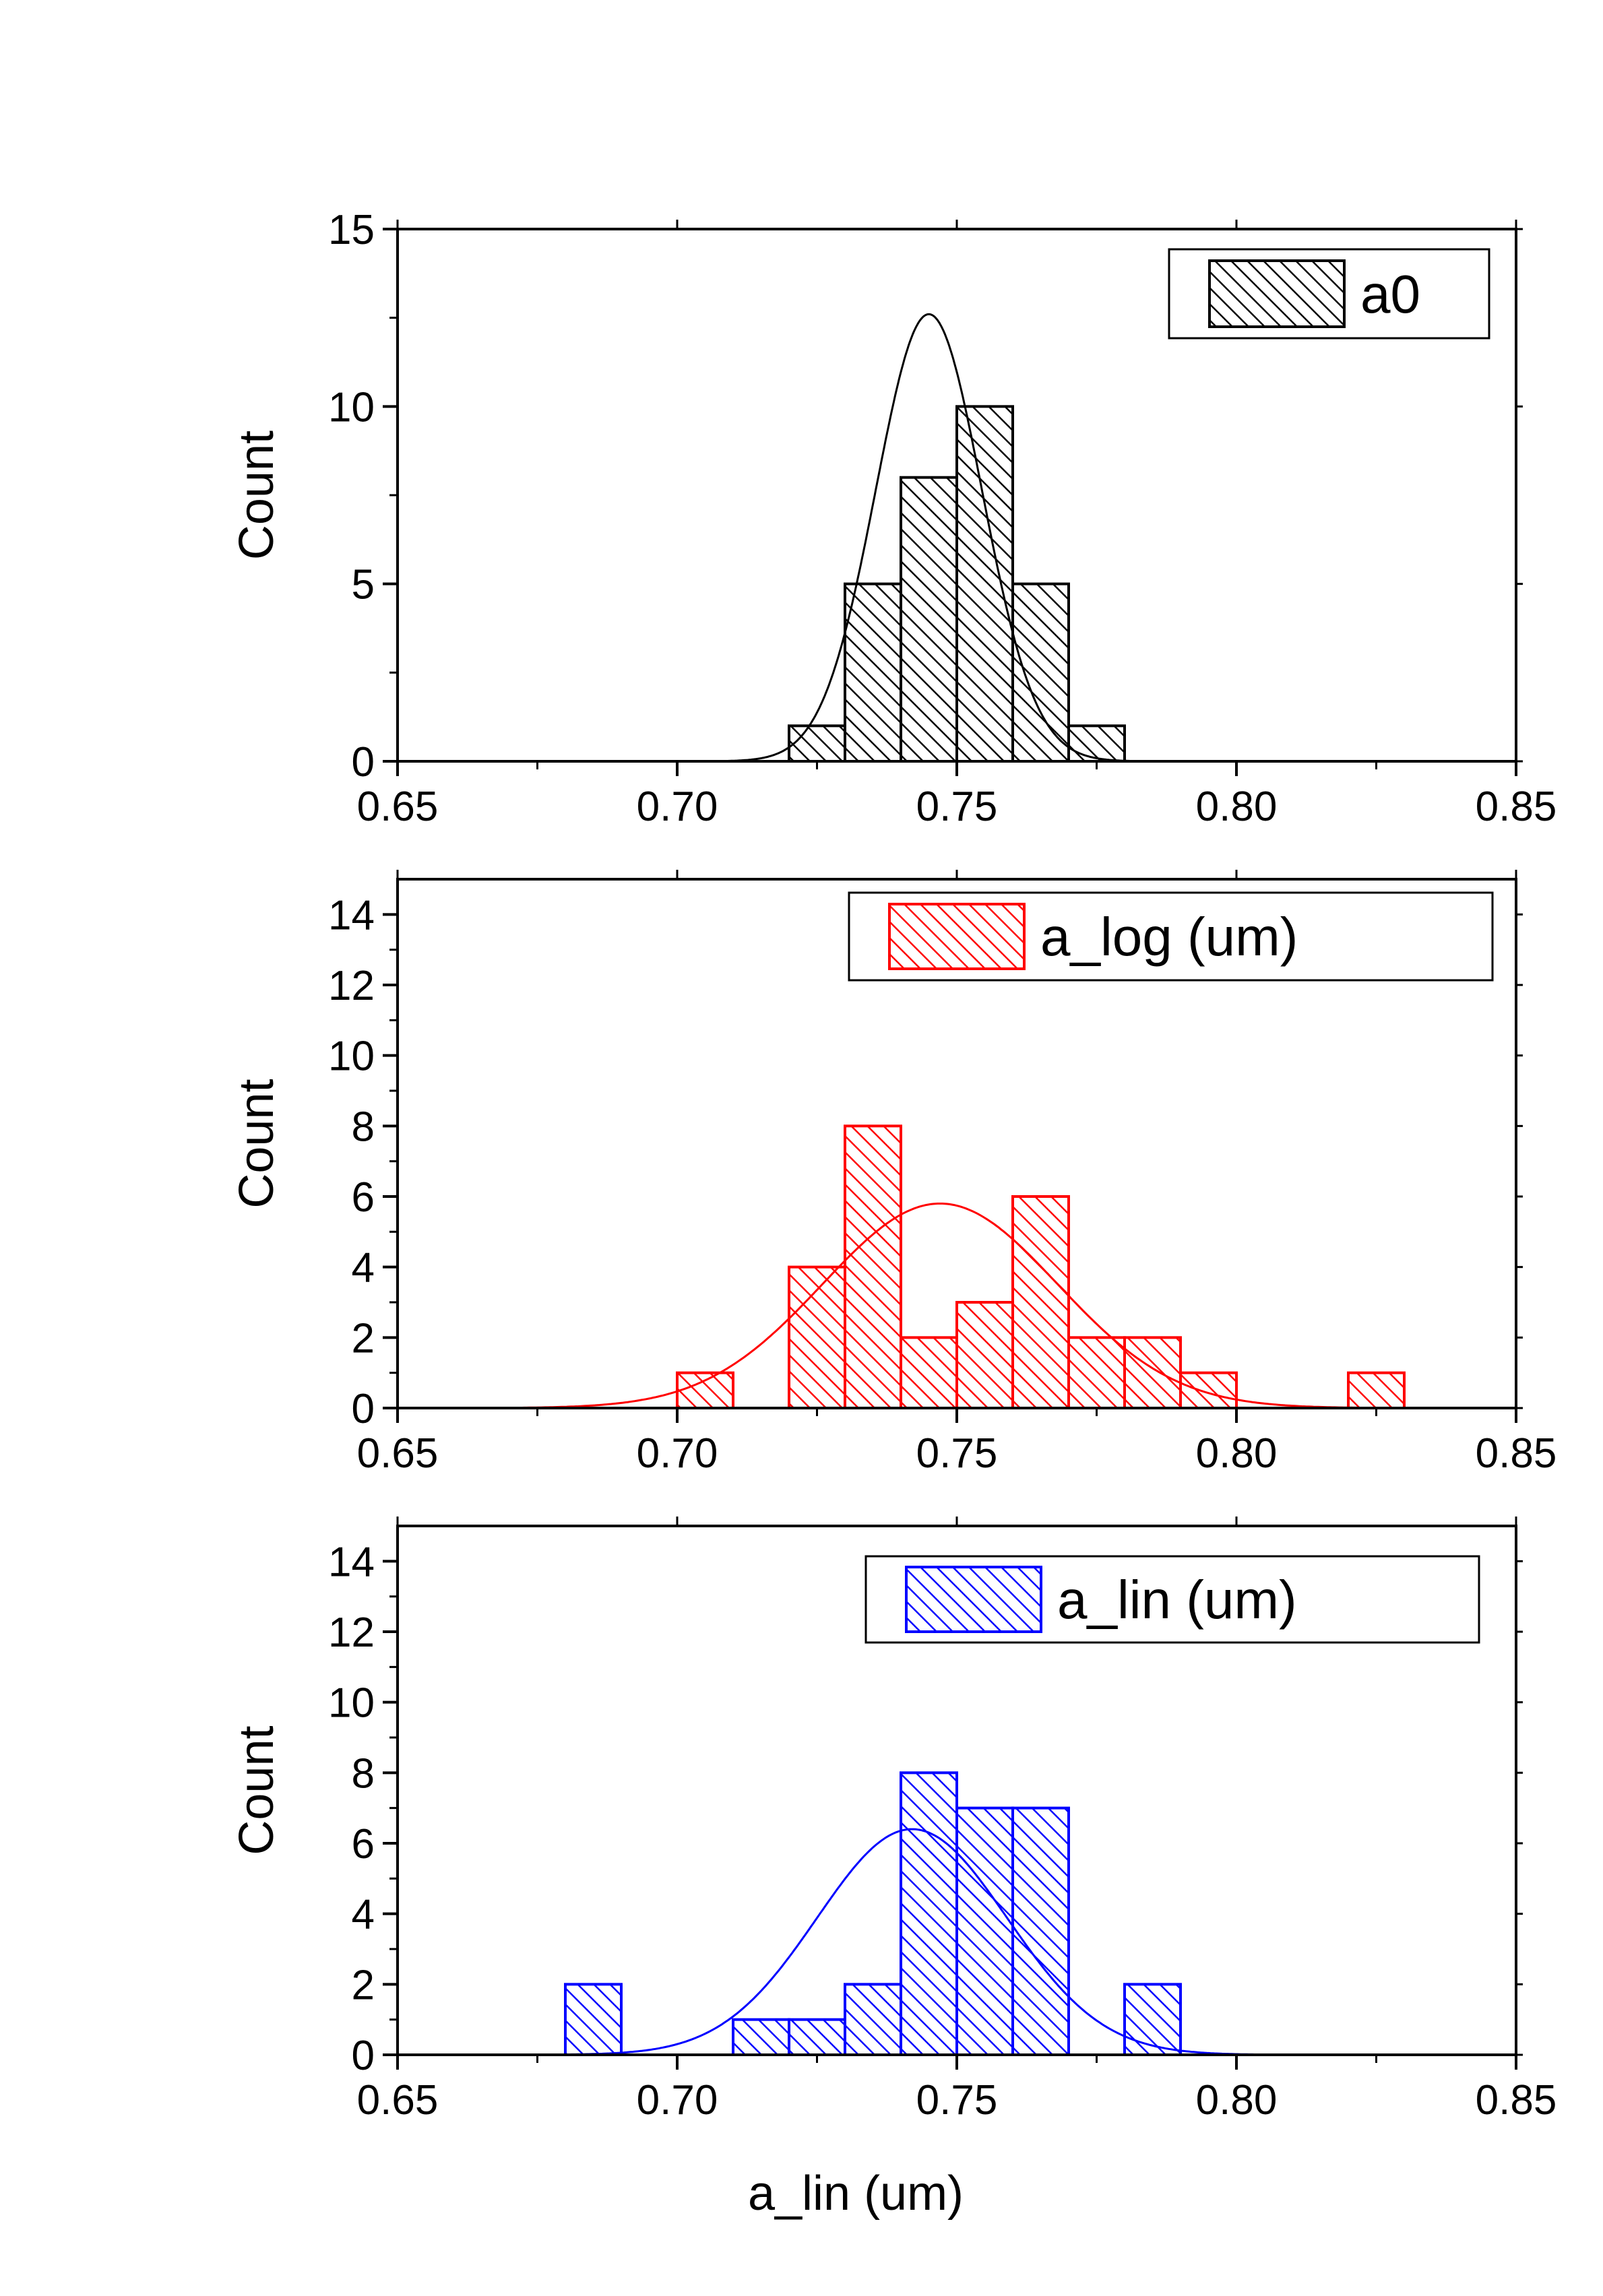 The height and width of the screenshot is (2296, 1603). Describe the element at coordinates (1390, 294) in the screenshot. I see `legend-label: a0` at that location.